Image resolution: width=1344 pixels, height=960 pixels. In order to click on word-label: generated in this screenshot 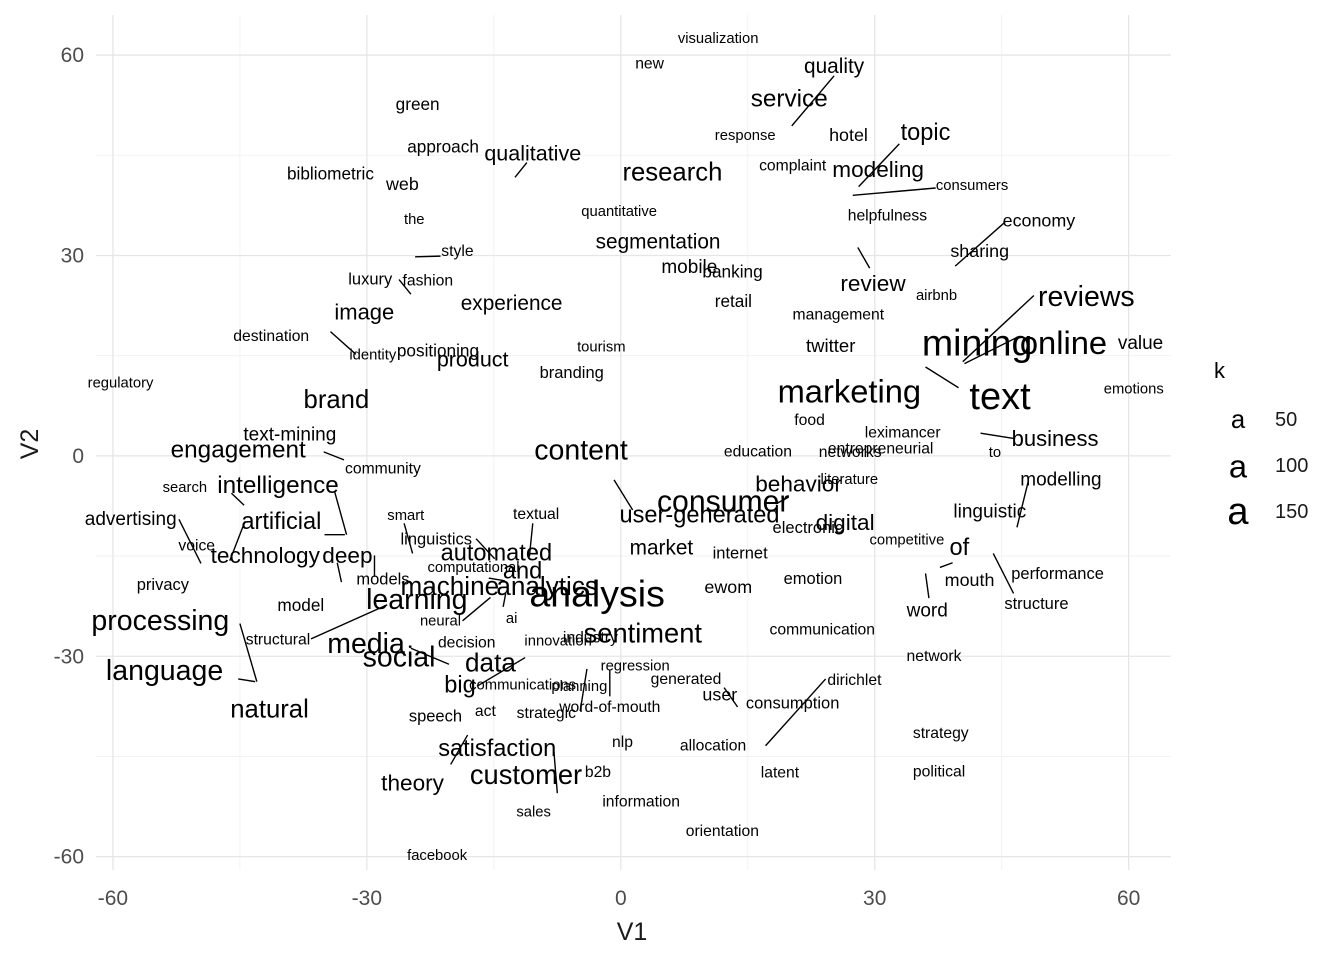, I will do `click(686, 679)`.